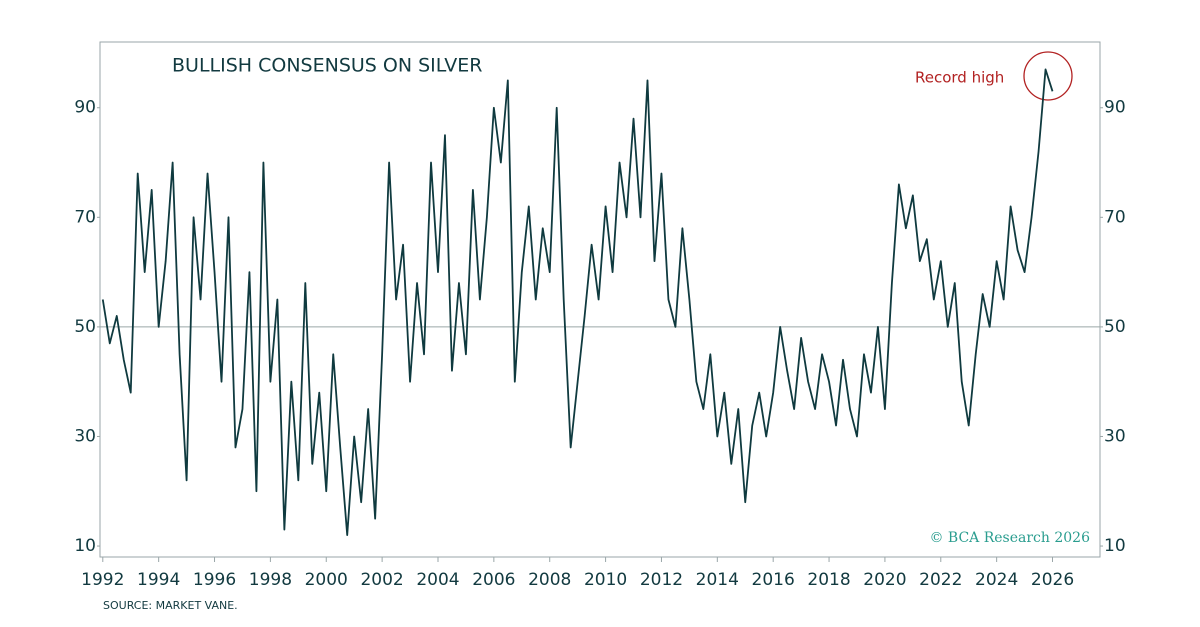 Image resolution: width=1200 pixels, height=627 pixels. What do you see at coordinates (661, 580) in the screenshot?
I see `x-tick-label: 2012` at bounding box center [661, 580].